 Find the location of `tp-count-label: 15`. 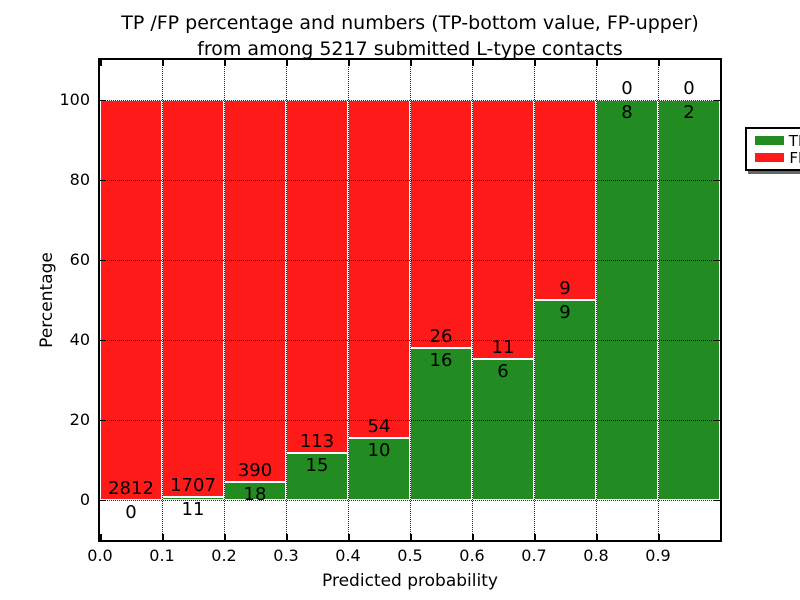

tp-count-label: 15 is located at coordinates (317, 466).